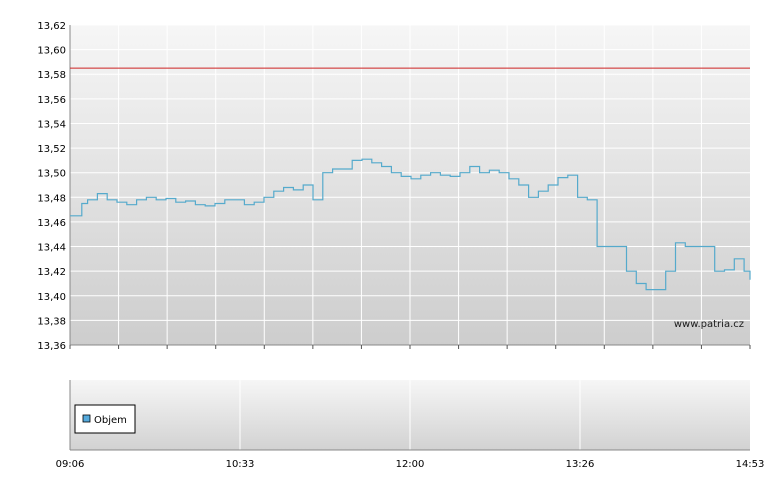 The width and height of the screenshot is (780, 490). Describe the element at coordinates (51, 346) in the screenshot. I see `y-tick-label: 13,36` at that location.